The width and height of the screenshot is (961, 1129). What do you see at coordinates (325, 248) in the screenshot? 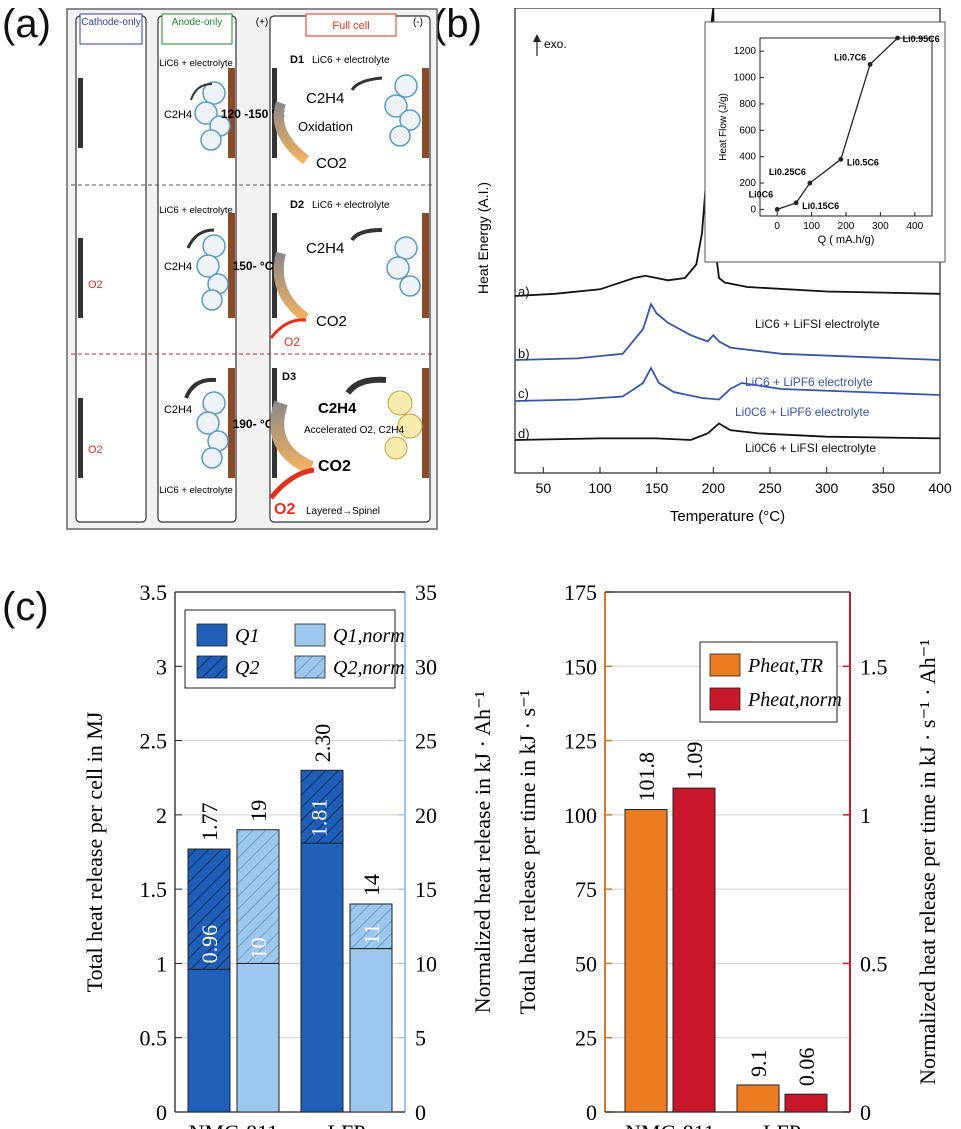
I see `d2-full-gas-in: C2H4` at bounding box center [325, 248].